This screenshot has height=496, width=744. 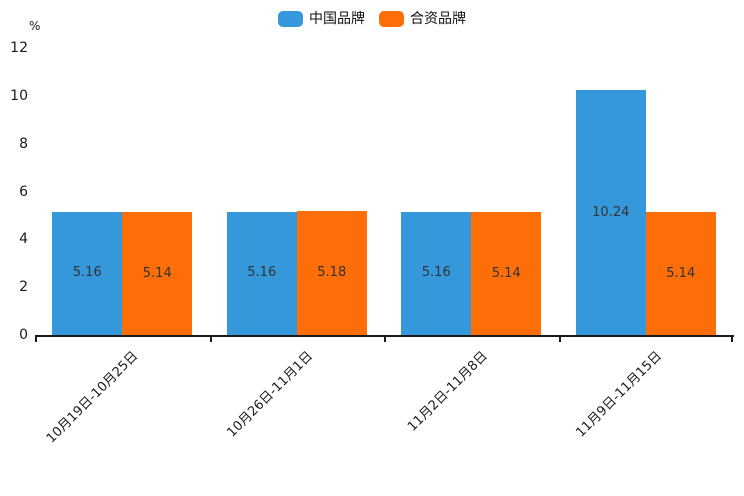 What do you see at coordinates (372, 19) in the screenshot?
I see `legend: 中国品牌 合资品牌` at bounding box center [372, 19].